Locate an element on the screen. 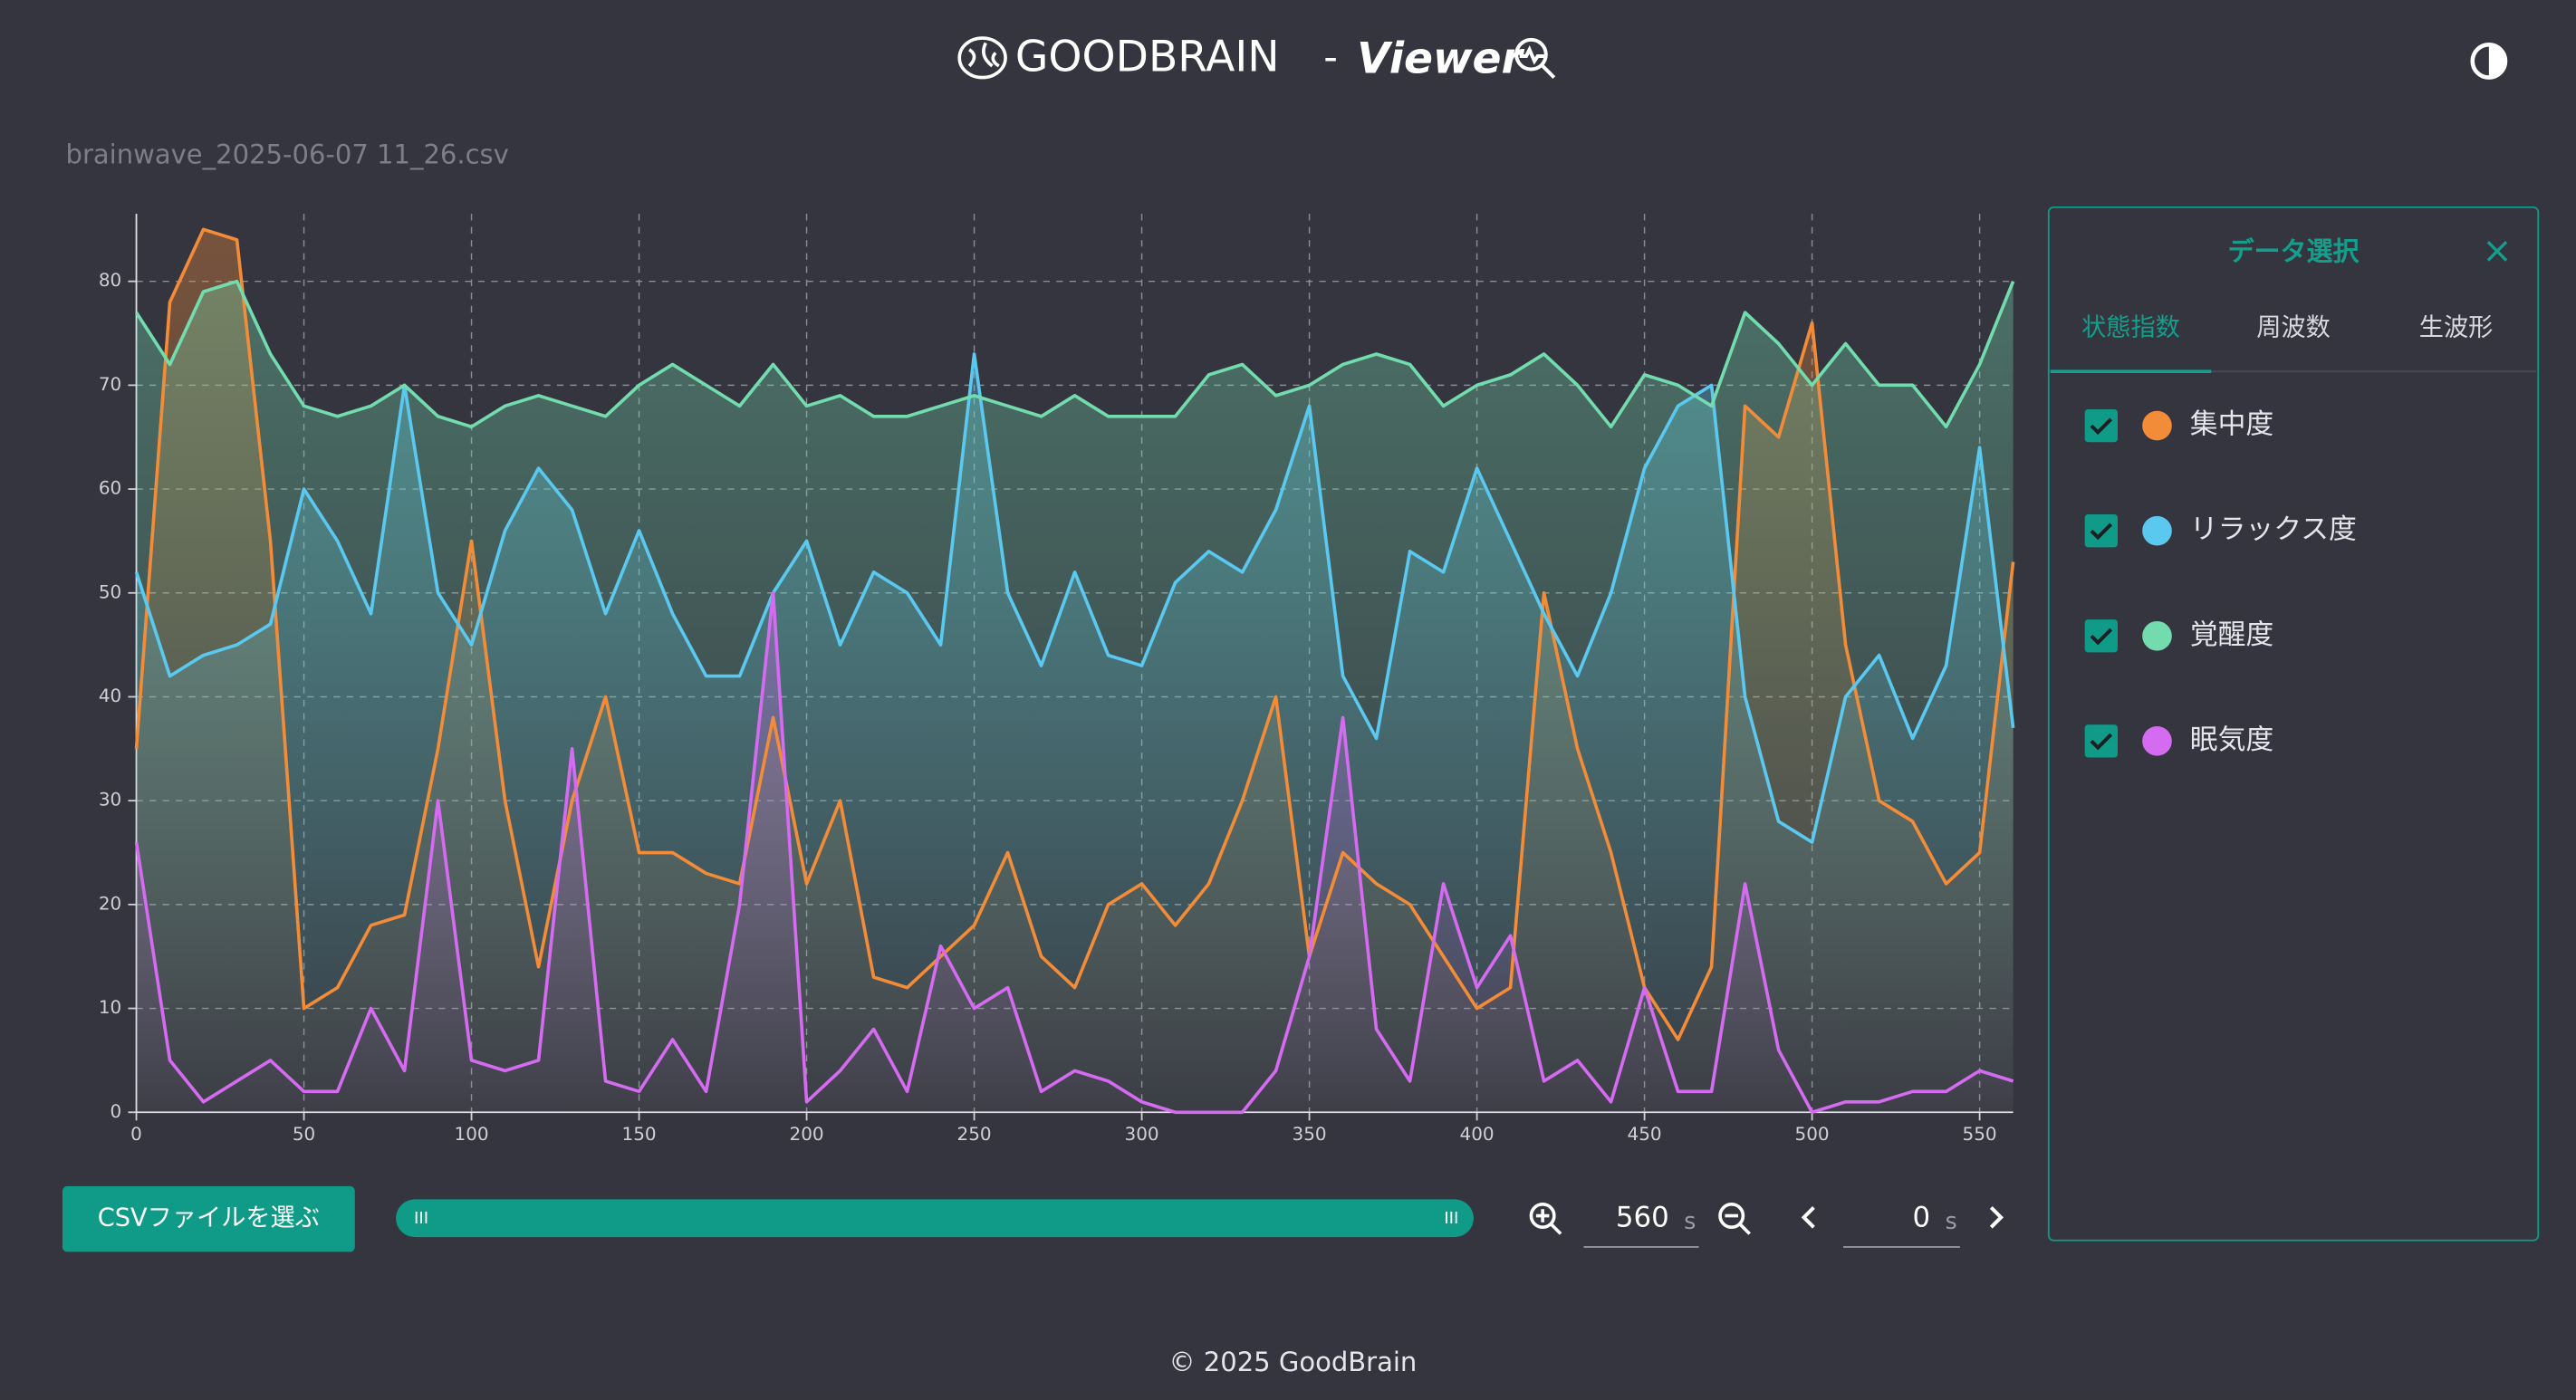 This screenshot has height=1400, width=2576. zoom-in is located at coordinates (1545, 1219).